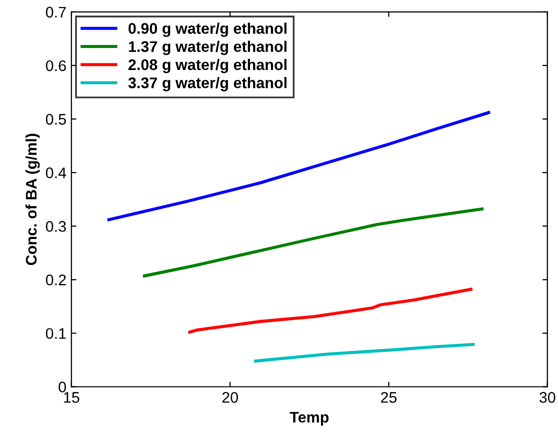 The image size is (558, 442). What do you see at coordinates (56, 119) in the screenshot?
I see `y-tick-label: 0.5` at bounding box center [56, 119].